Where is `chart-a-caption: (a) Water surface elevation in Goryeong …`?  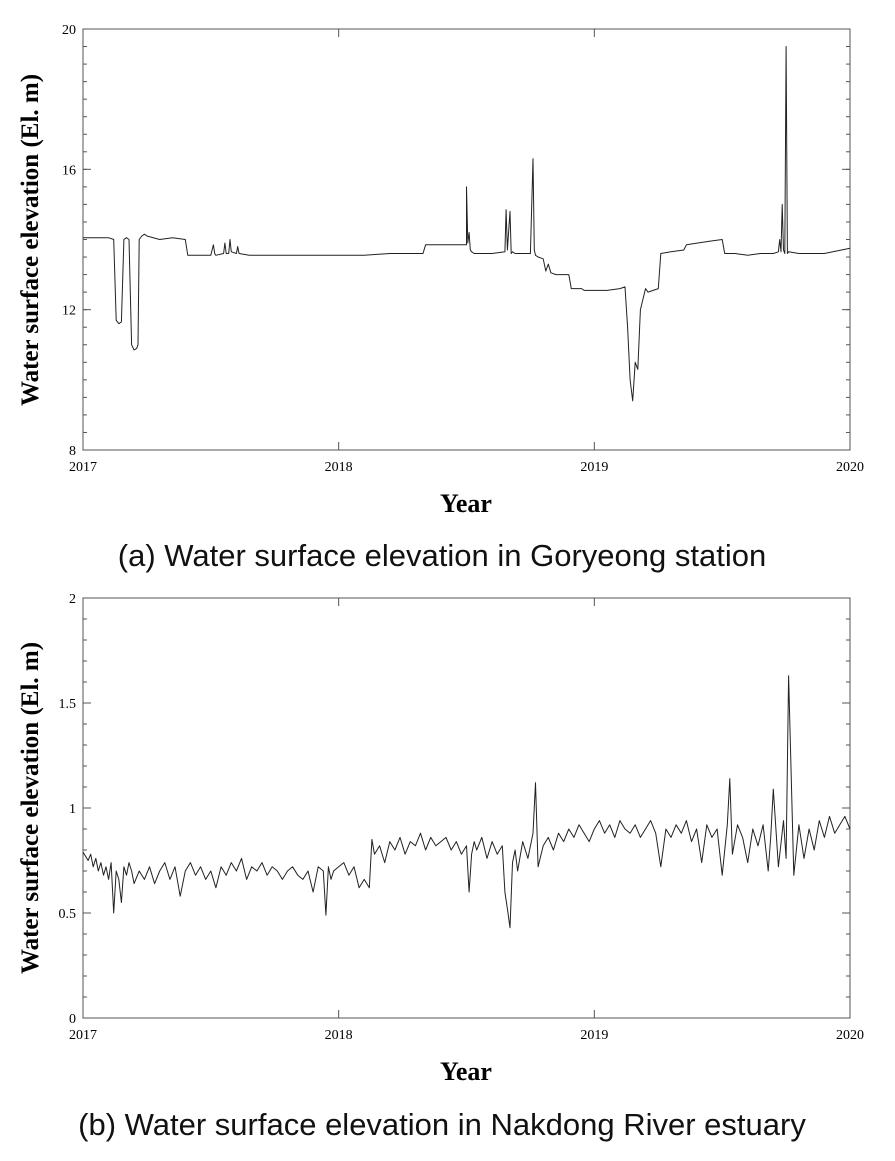
chart-a-caption: (a) Water surface elevation in Goryeong … is located at coordinates (442, 555).